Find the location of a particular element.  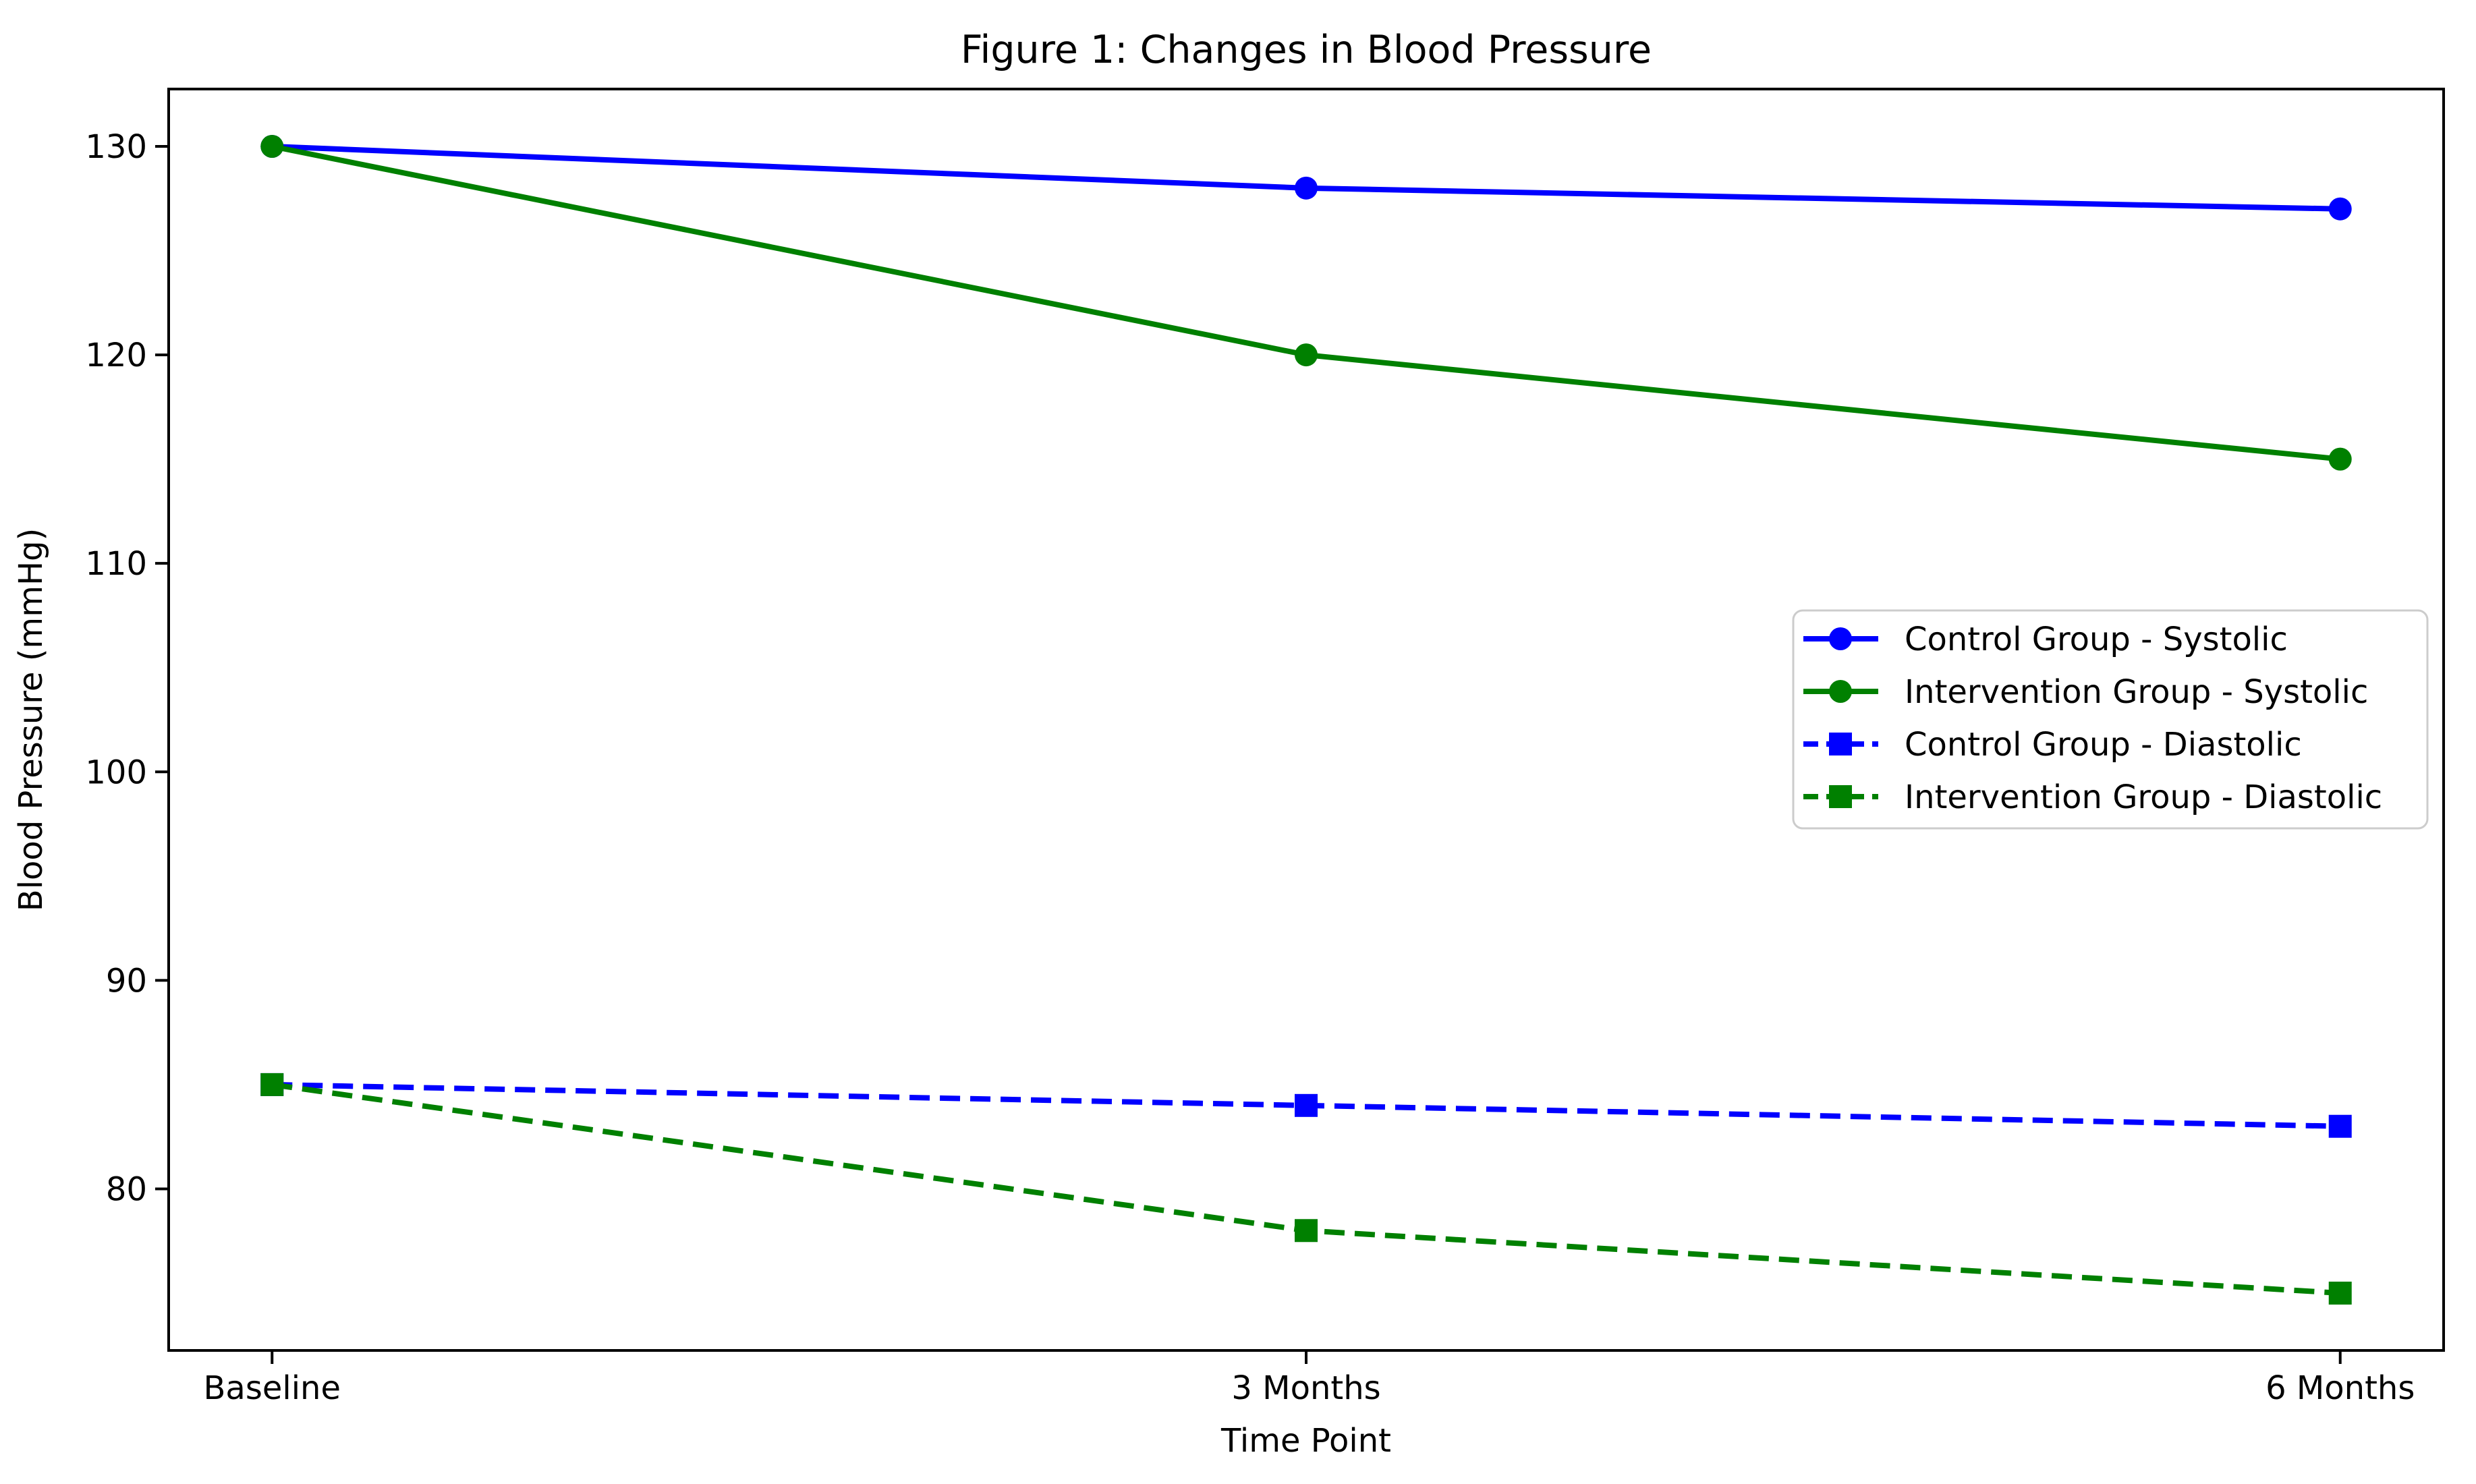

legend-label: Intervention Group - Diastolic is located at coordinates (2143, 797).